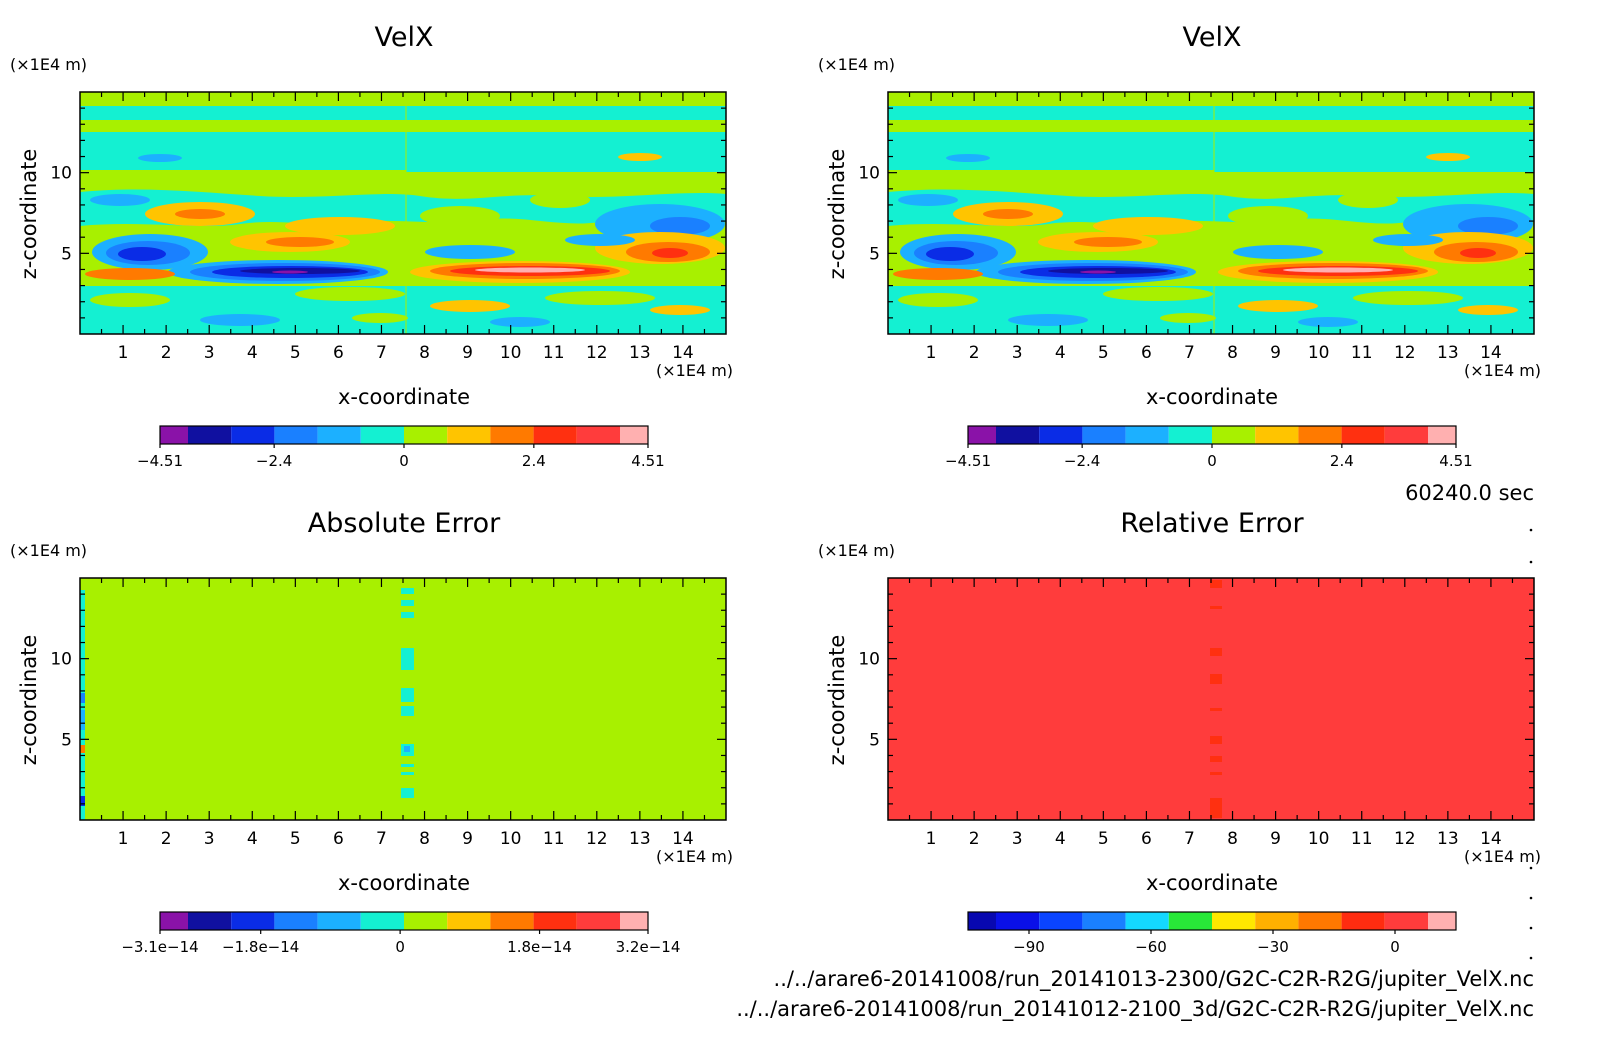 The image size is (1604, 1054). Describe the element at coordinates (1531, 744) in the screenshot. I see `decorative-dots` at that location.